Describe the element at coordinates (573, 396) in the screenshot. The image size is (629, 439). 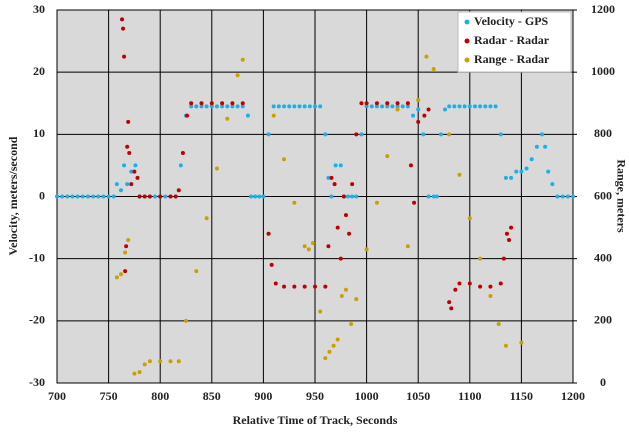
I see `x-tick-label: 1200` at that location.